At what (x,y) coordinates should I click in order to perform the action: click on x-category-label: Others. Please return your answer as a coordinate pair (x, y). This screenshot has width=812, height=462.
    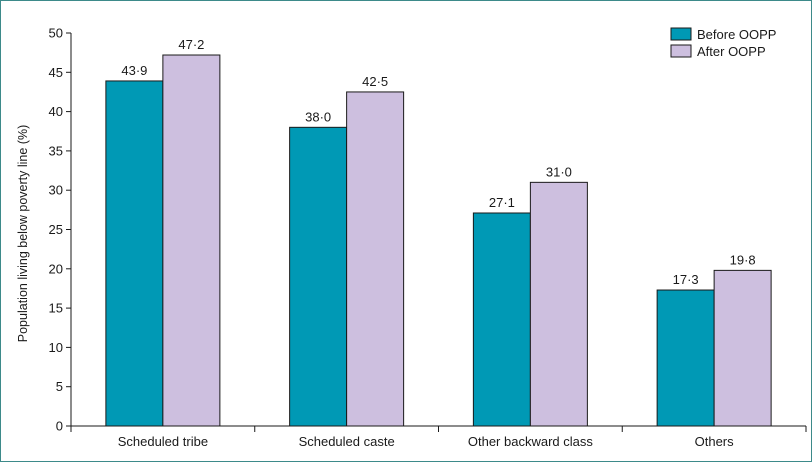
    Looking at the image, I should click on (715, 441).